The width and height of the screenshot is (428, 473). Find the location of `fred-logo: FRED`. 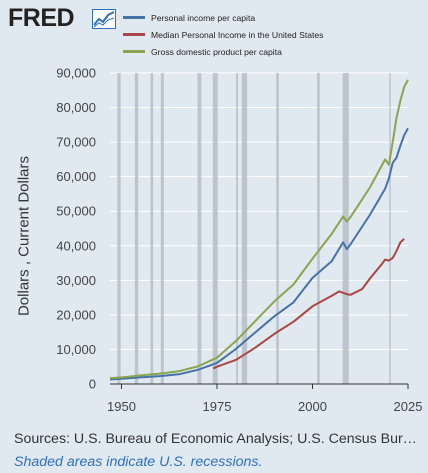

fred-logo: FRED is located at coordinates (41, 18).